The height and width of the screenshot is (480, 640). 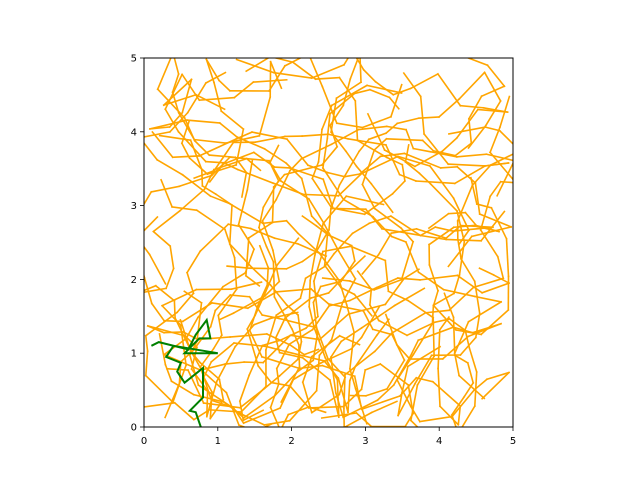 What do you see at coordinates (144, 441) in the screenshot?
I see `x-tick-label: 0` at bounding box center [144, 441].